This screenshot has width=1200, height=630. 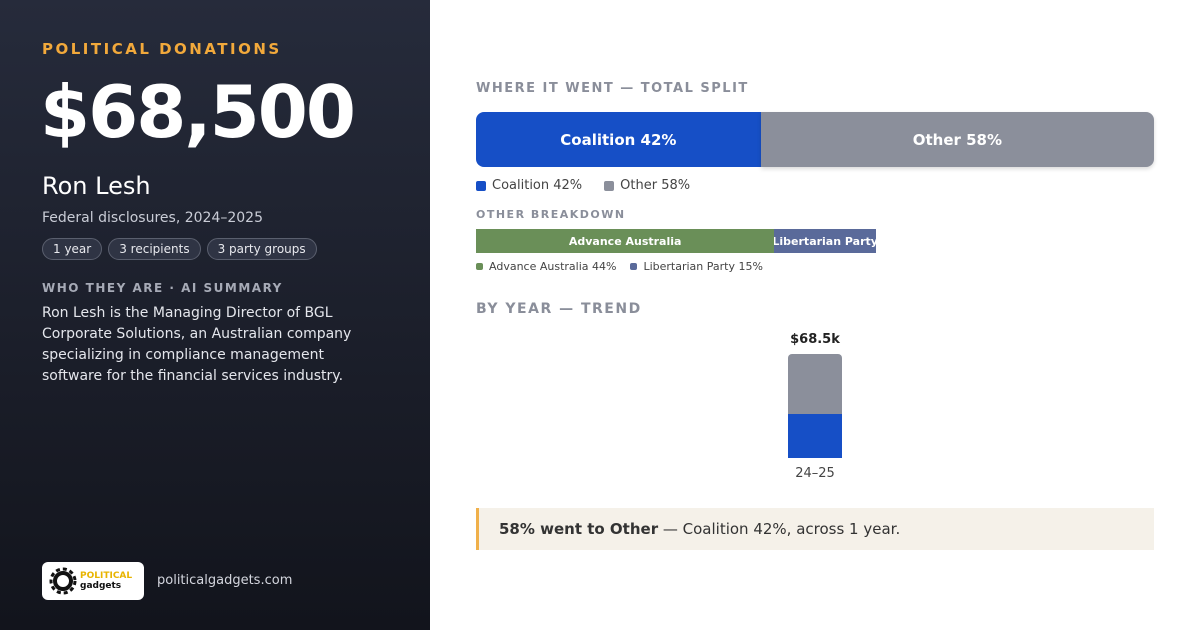 What do you see at coordinates (162, 49) in the screenshot?
I see `eyebrow: POLITICAL DONATIONS` at bounding box center [162, 49].